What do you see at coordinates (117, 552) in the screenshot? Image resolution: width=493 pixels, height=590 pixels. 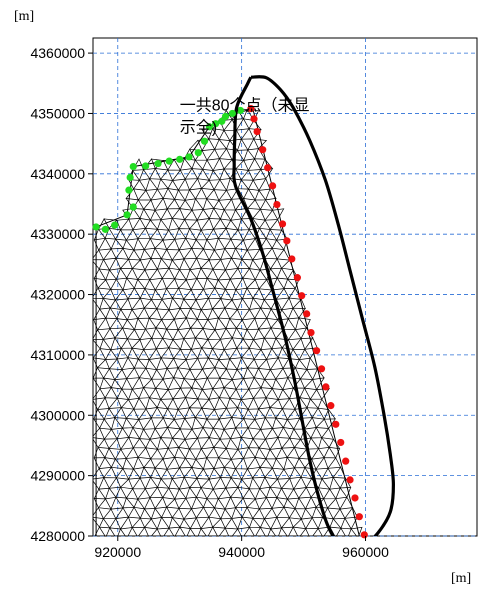 I see `x-tick-label: 920000` at bounding box center [117, 552].